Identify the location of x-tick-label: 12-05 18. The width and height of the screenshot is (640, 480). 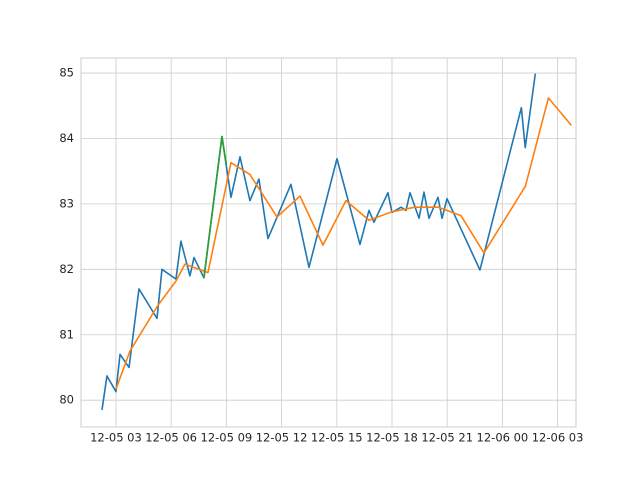
(392, 438).